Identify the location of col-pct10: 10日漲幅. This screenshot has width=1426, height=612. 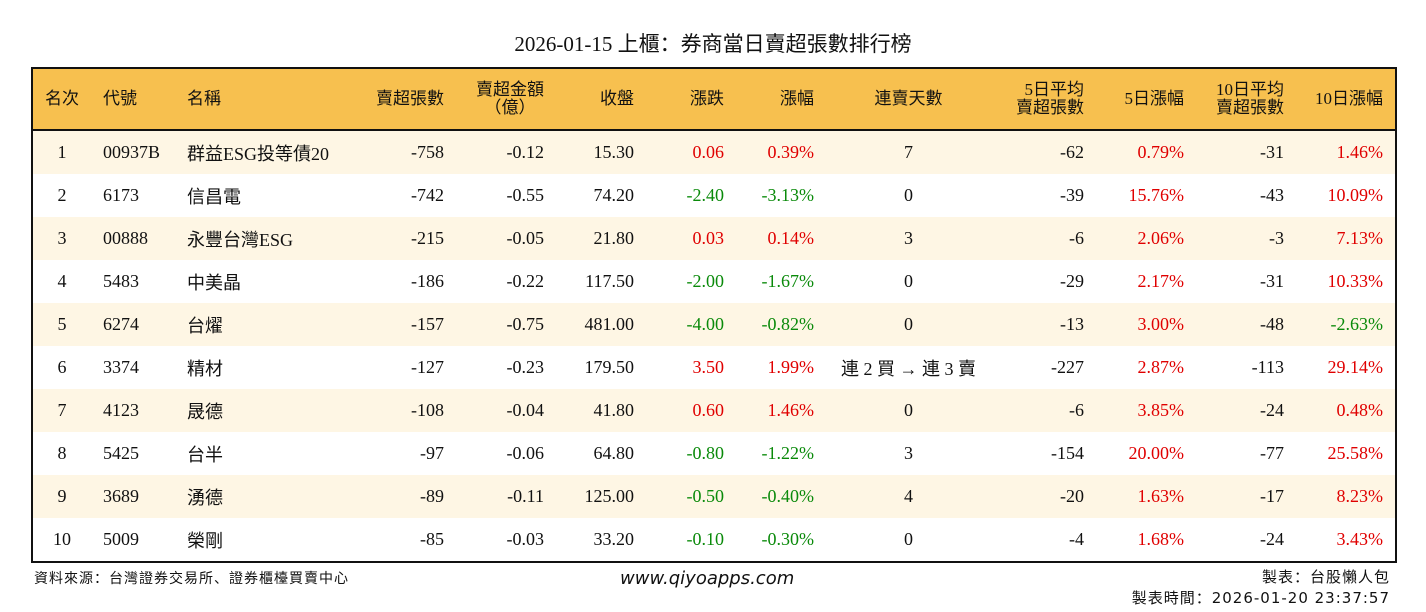
(1349, 98).